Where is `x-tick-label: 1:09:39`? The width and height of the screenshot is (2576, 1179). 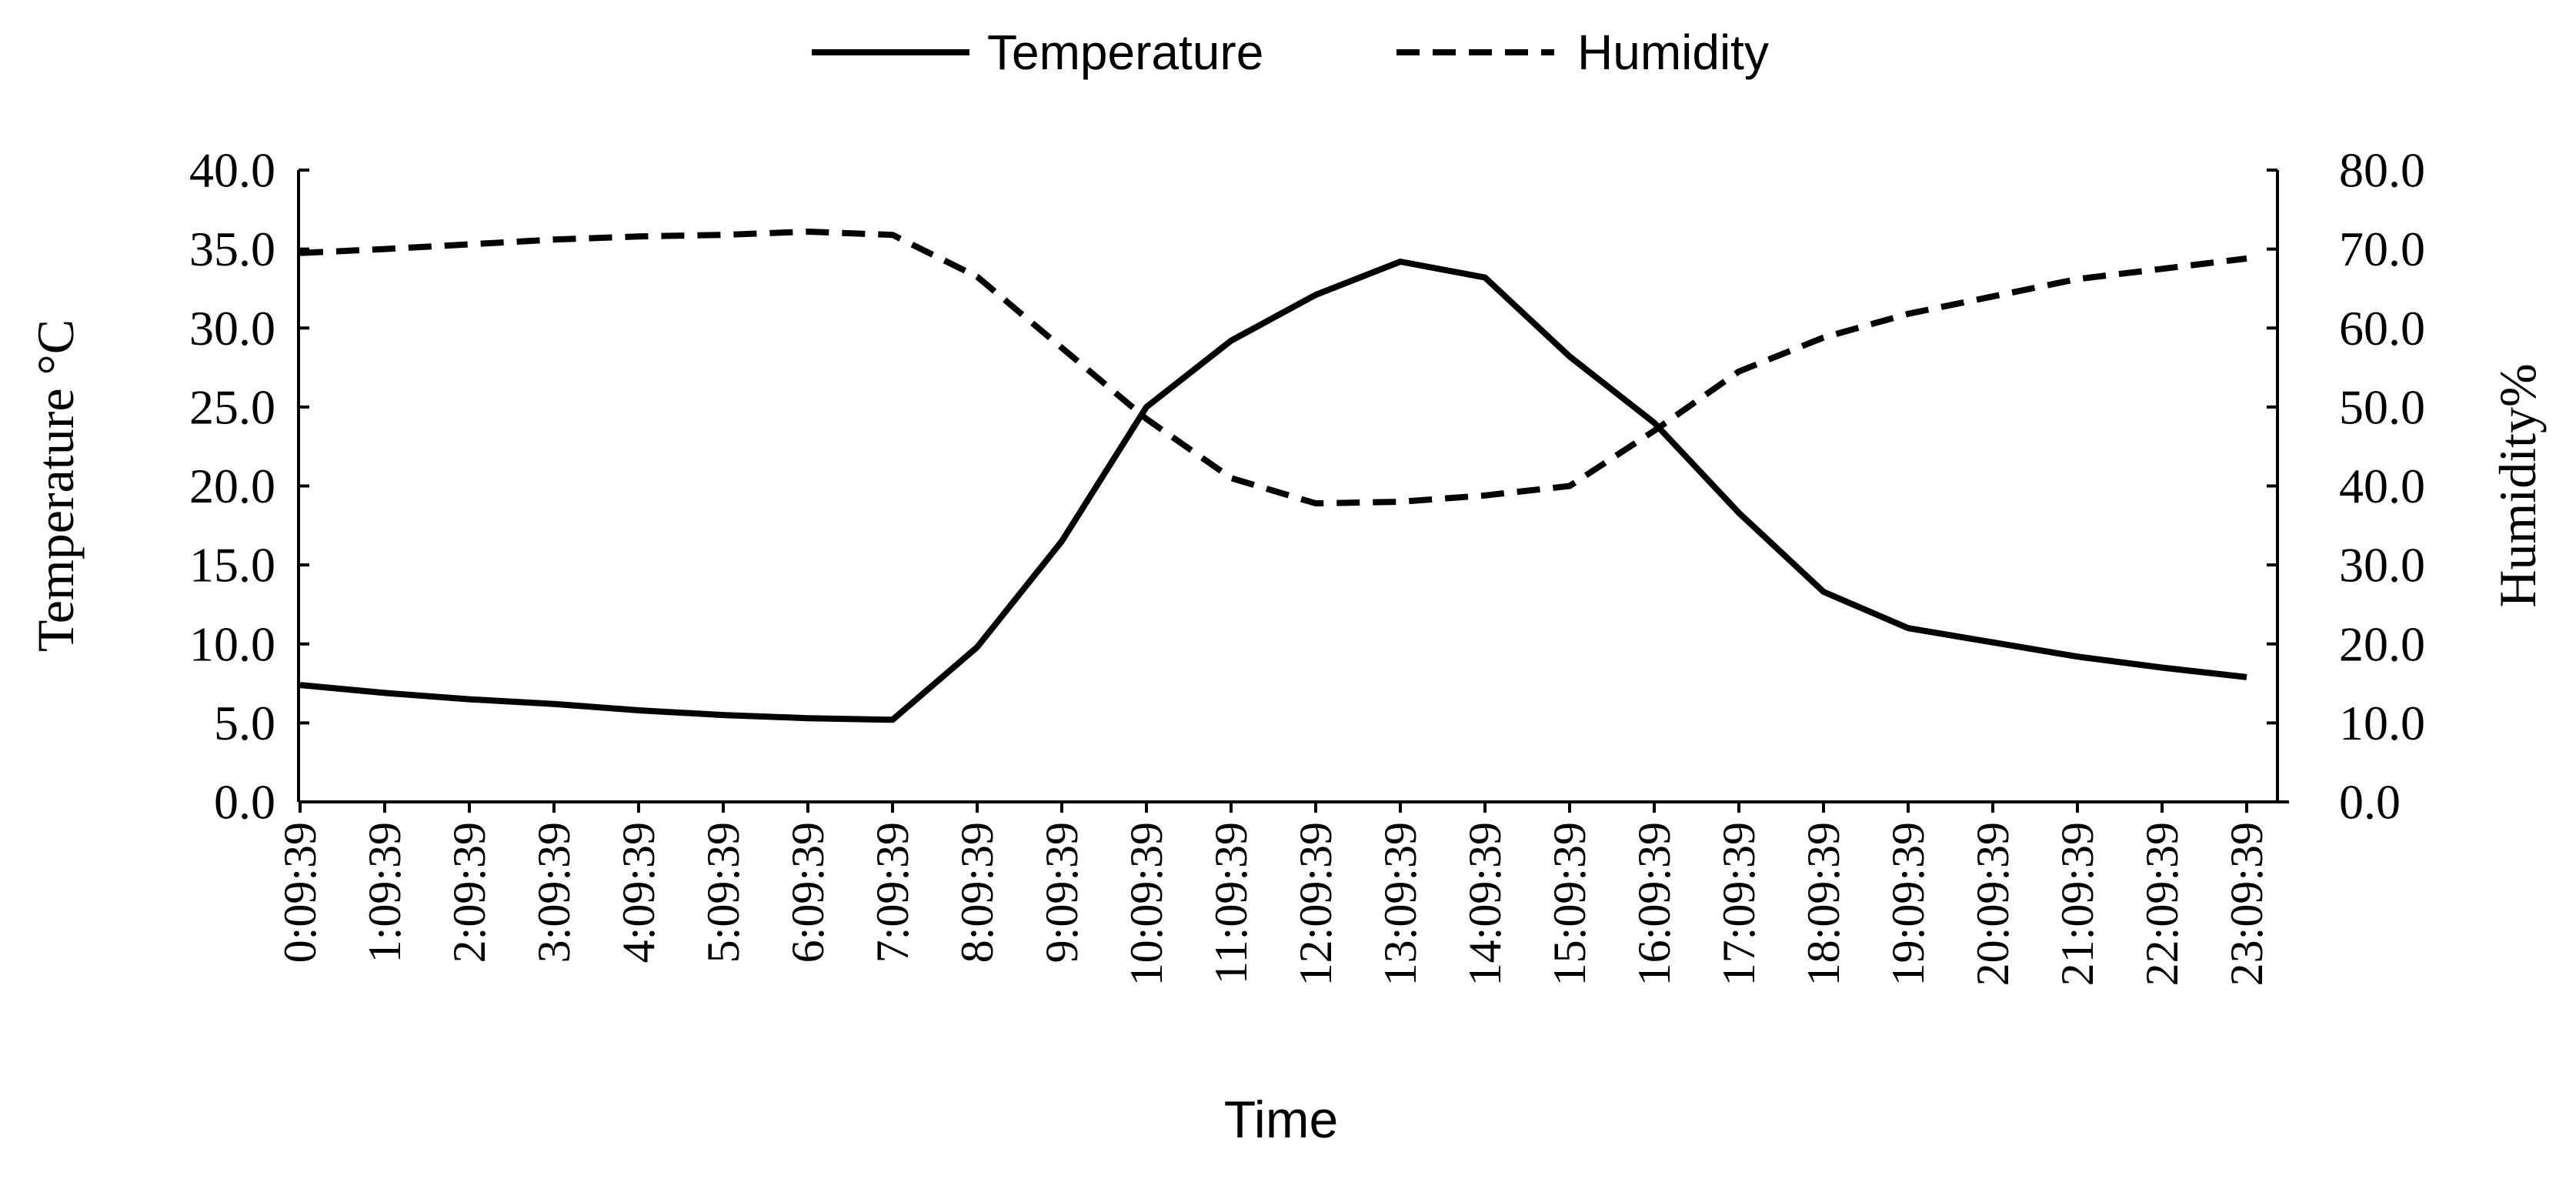 x-tick-label: 1:09:39 is located at coordinates (385, 893).